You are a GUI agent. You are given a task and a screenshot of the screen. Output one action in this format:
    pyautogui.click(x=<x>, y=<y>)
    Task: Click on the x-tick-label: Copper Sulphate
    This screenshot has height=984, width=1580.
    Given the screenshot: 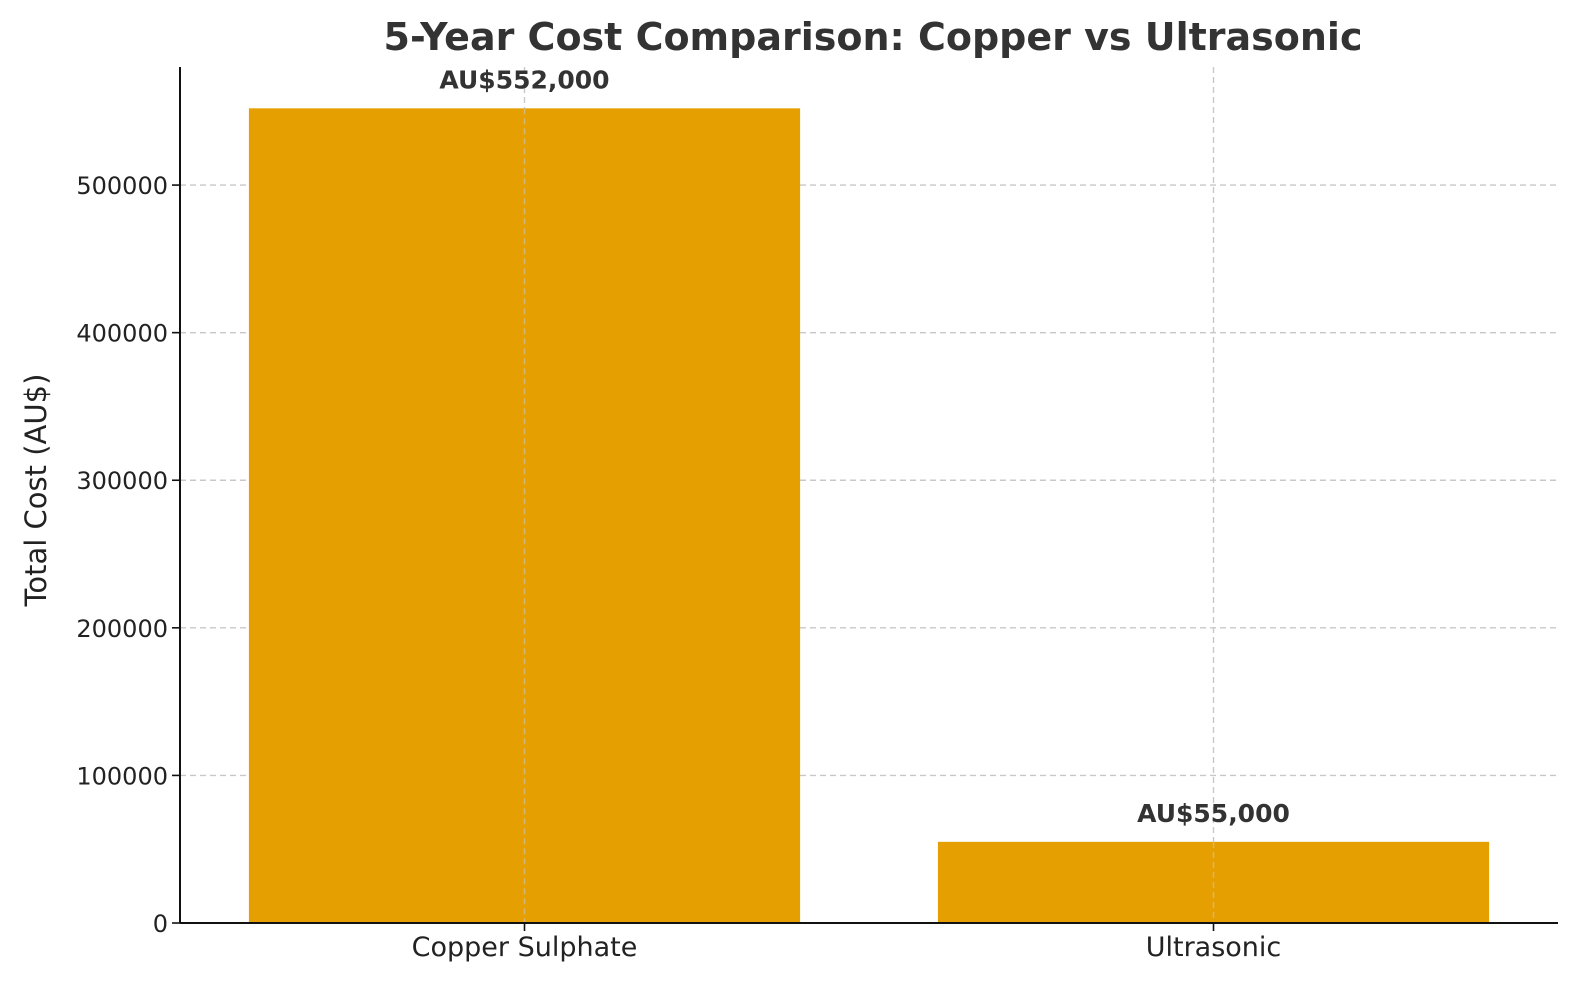 What is the action you would take?
    pyautogui.click(x=525, y=947)
    